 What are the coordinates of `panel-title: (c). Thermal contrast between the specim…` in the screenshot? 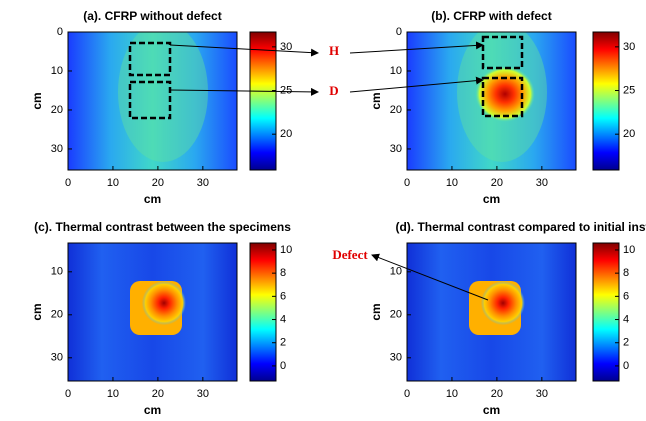 It's located at (162, 227).